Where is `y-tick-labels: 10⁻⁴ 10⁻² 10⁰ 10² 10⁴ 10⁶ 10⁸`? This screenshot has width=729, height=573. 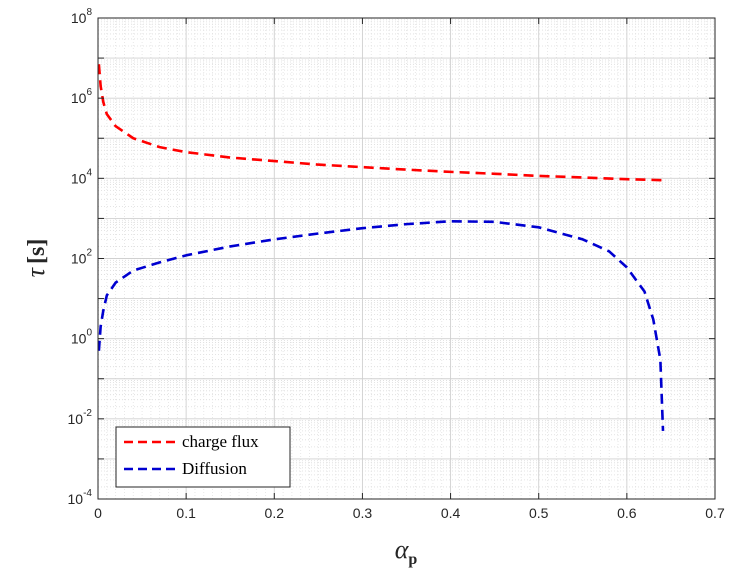 y-tick-labels: 10⁻⁴ 10⁻² 10⁰ 10² 10⁴ 10⁶ 10⁸ is located at coordinates (80, 257).